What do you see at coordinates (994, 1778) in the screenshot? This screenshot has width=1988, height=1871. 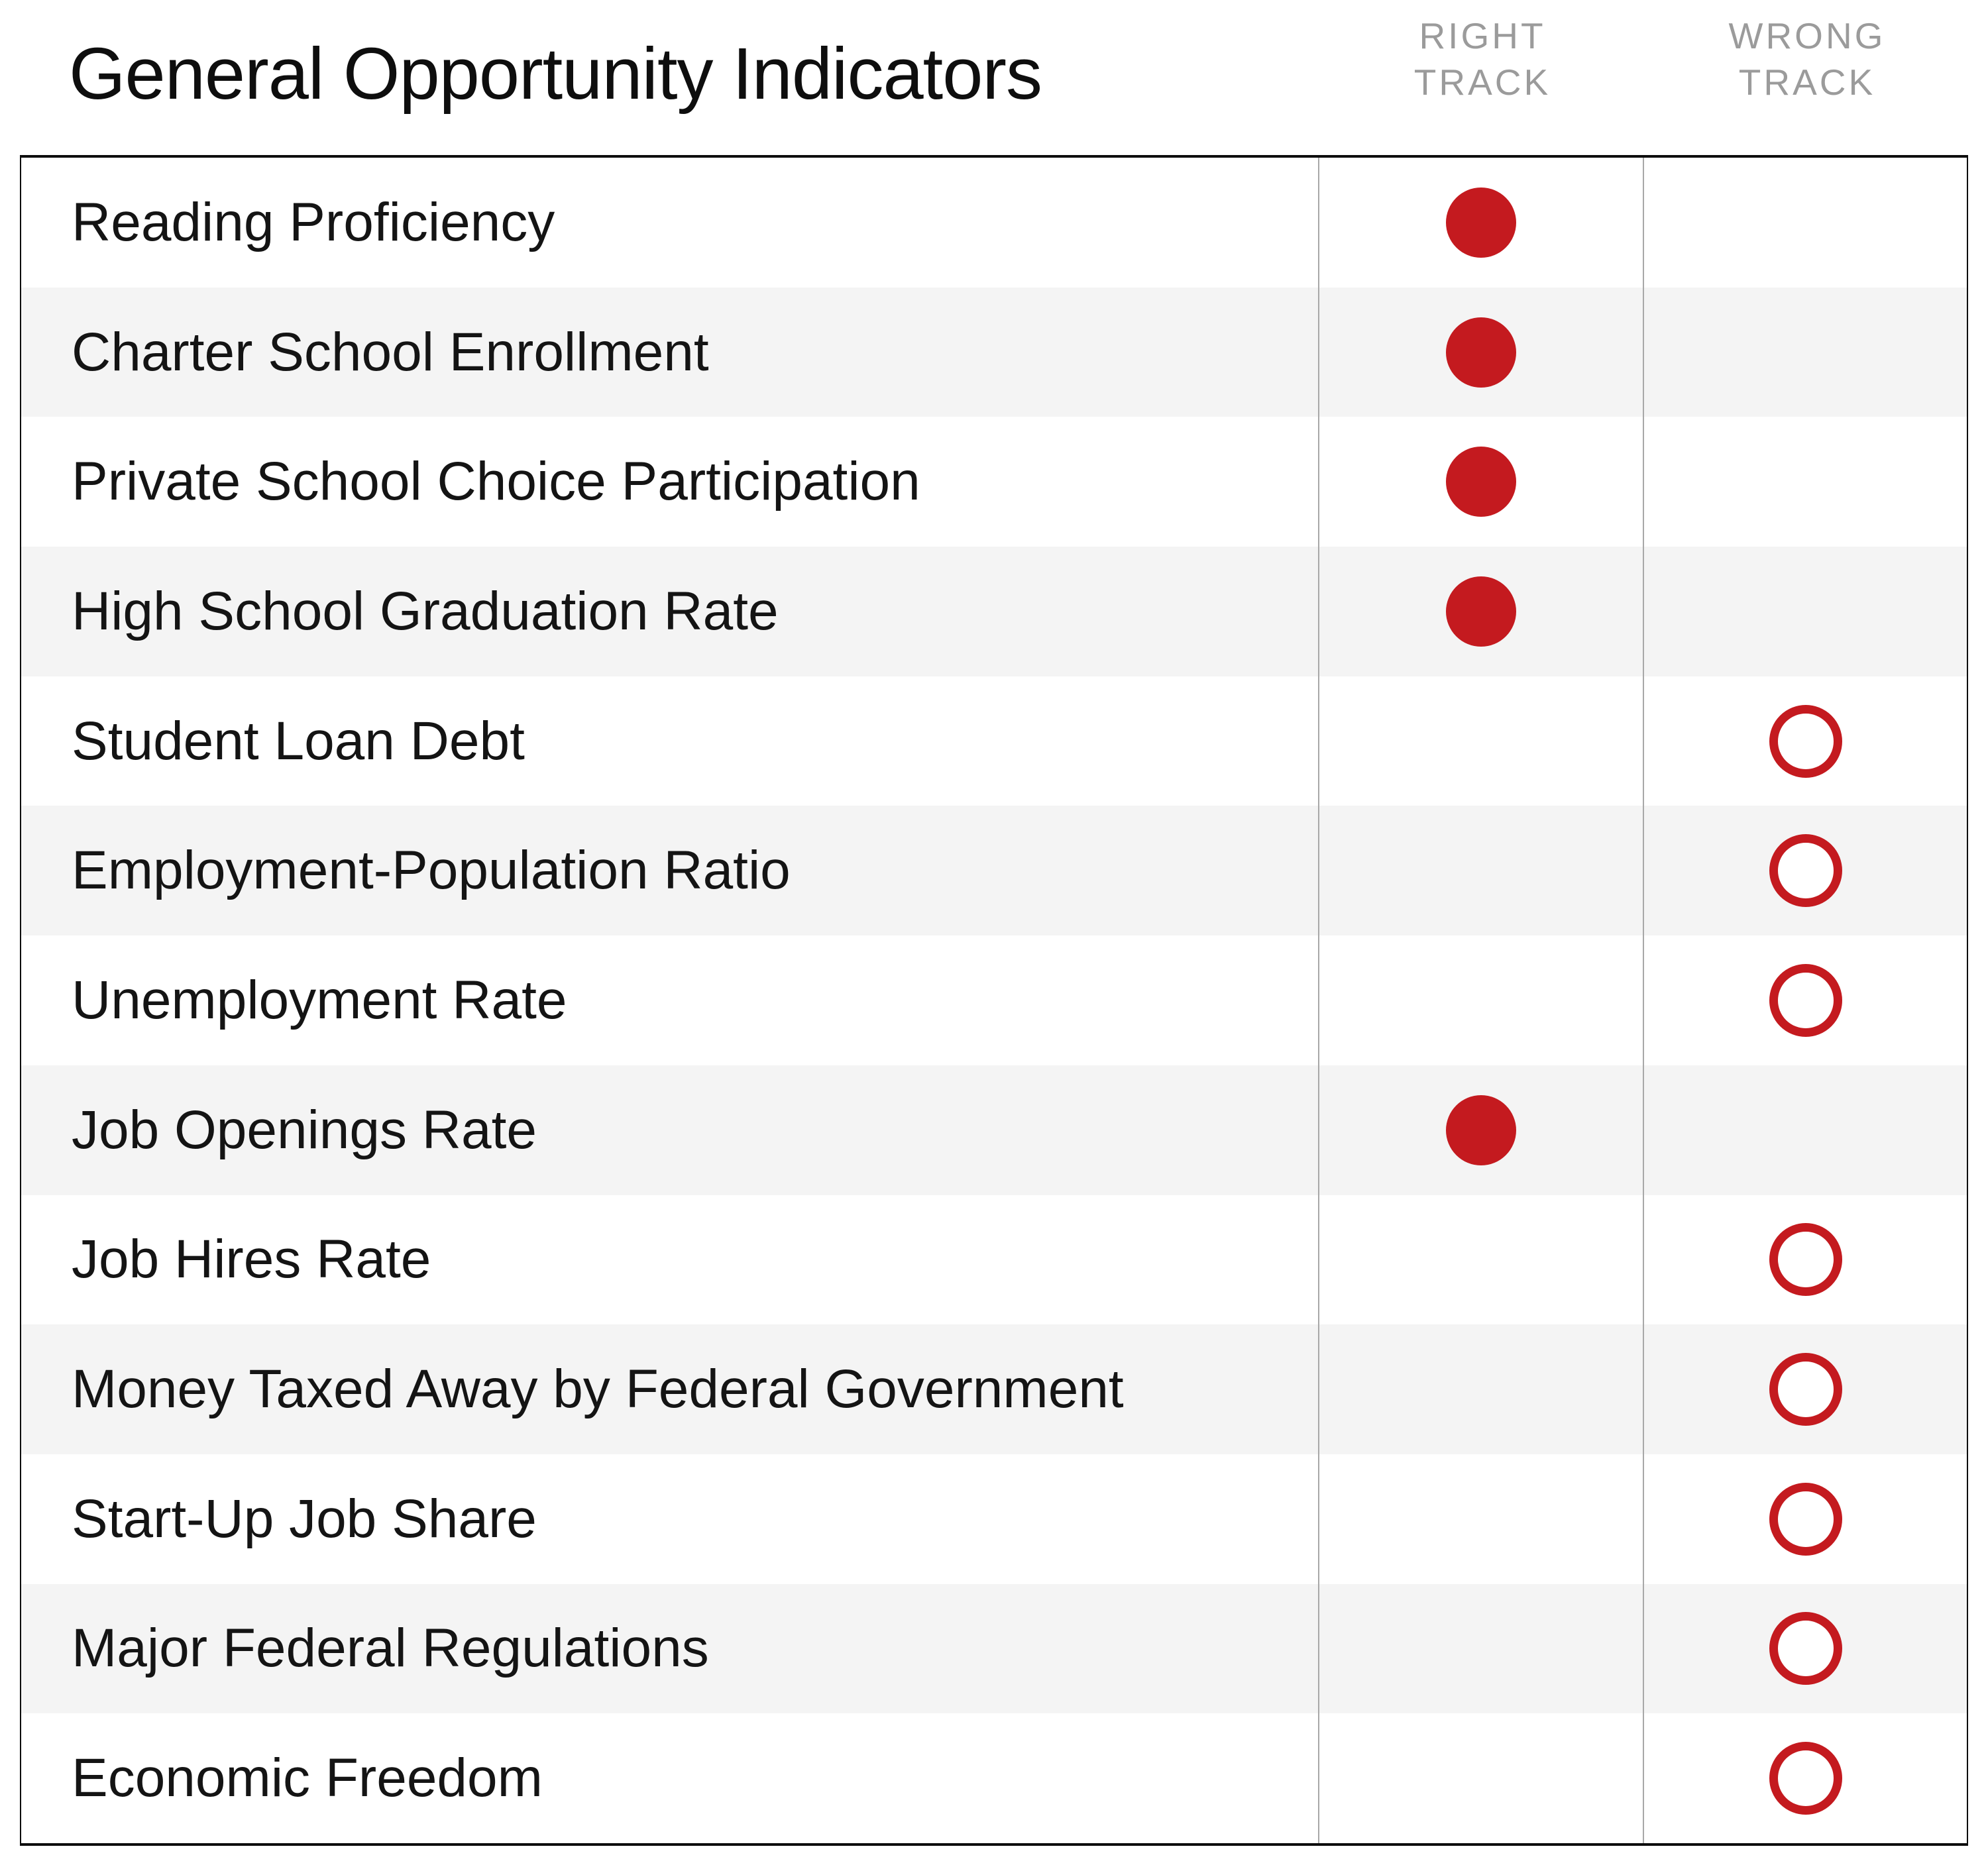 I see `table-row: Economic Freedom` at bounding box center [994, 1778].